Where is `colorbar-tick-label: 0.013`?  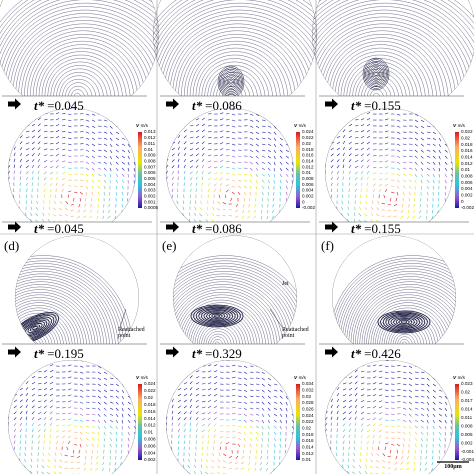
colorbar-tick-label: 0.013 is located at coordinates (150, 131).